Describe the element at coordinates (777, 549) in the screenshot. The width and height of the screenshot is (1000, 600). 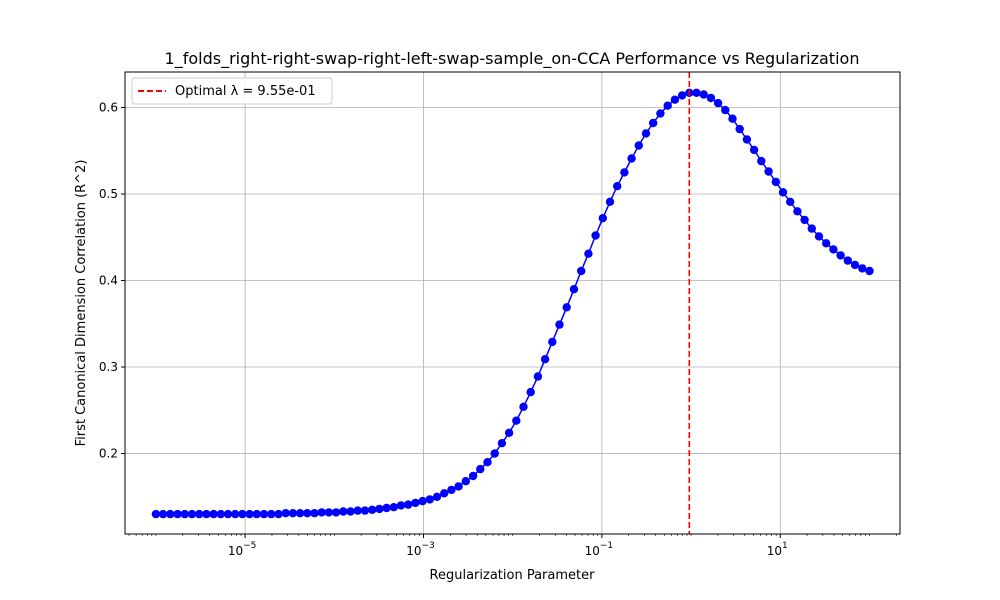
I see `x-tick-label: 10¹` at that location.